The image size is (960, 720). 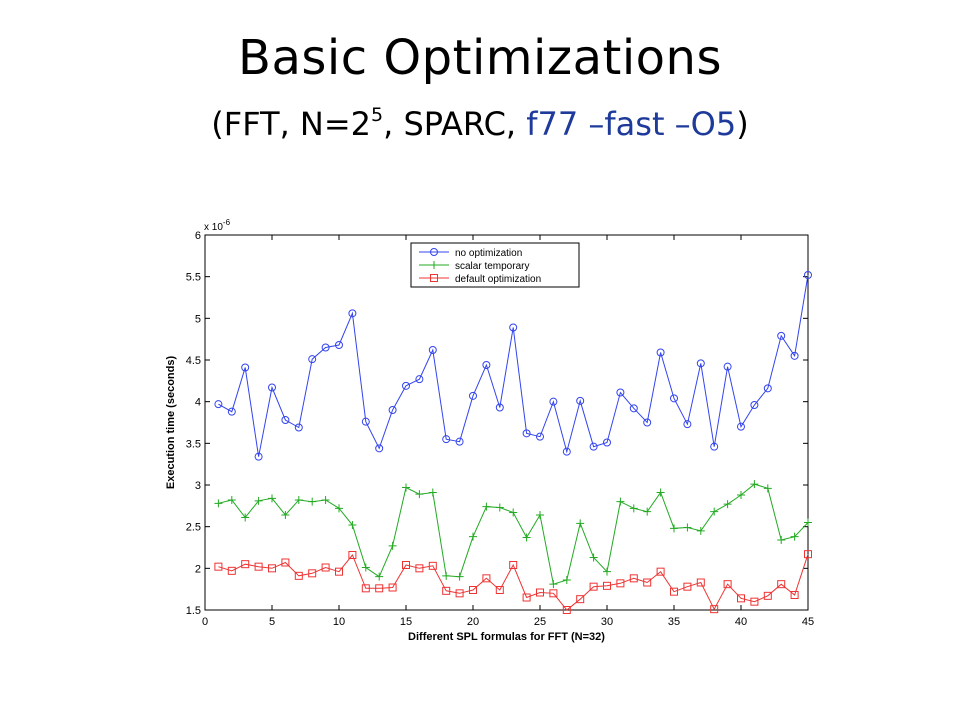 What do you see at coordinates (741, 622) in the screenshot?
I see `x-tick-label: 40` at bounding box center [741, 622].